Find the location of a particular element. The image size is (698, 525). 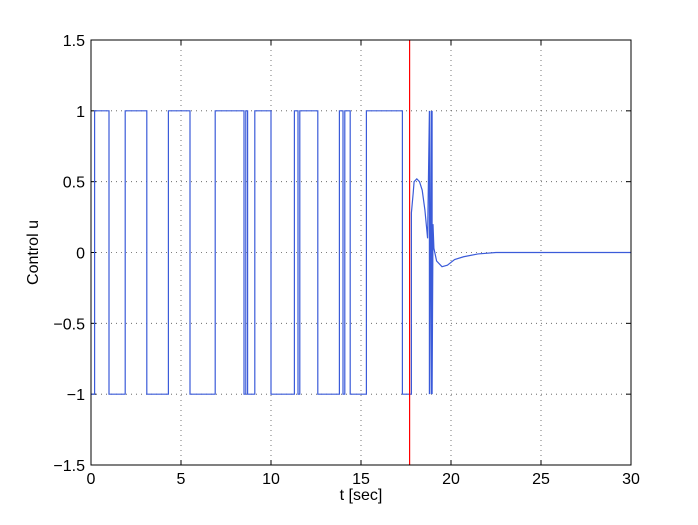

x-axis-label: t [sec] is located at coordinates (361, 495).